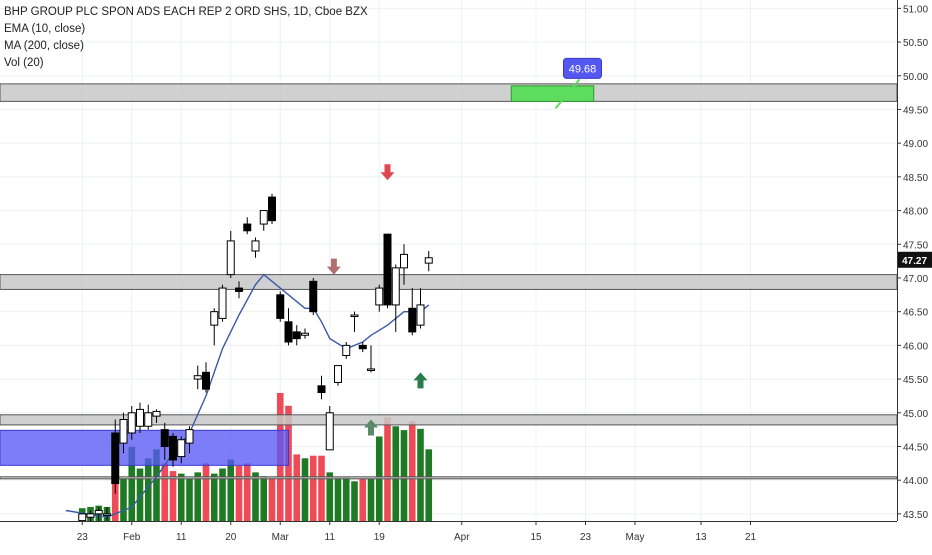 This screenshot has height=555, width=932. I want to click on last-price-tag, so click(915, 259).